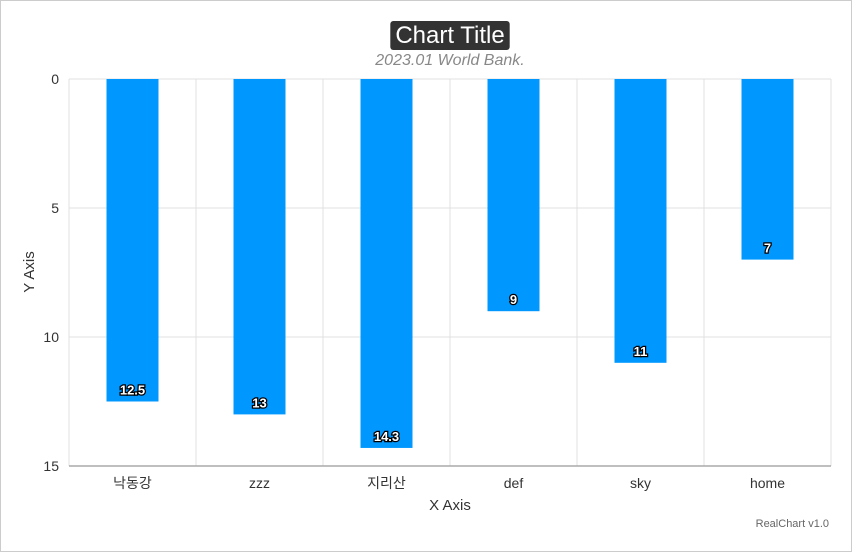  I want to click on x-tick-label-2: 지리산, so click(386, 483).